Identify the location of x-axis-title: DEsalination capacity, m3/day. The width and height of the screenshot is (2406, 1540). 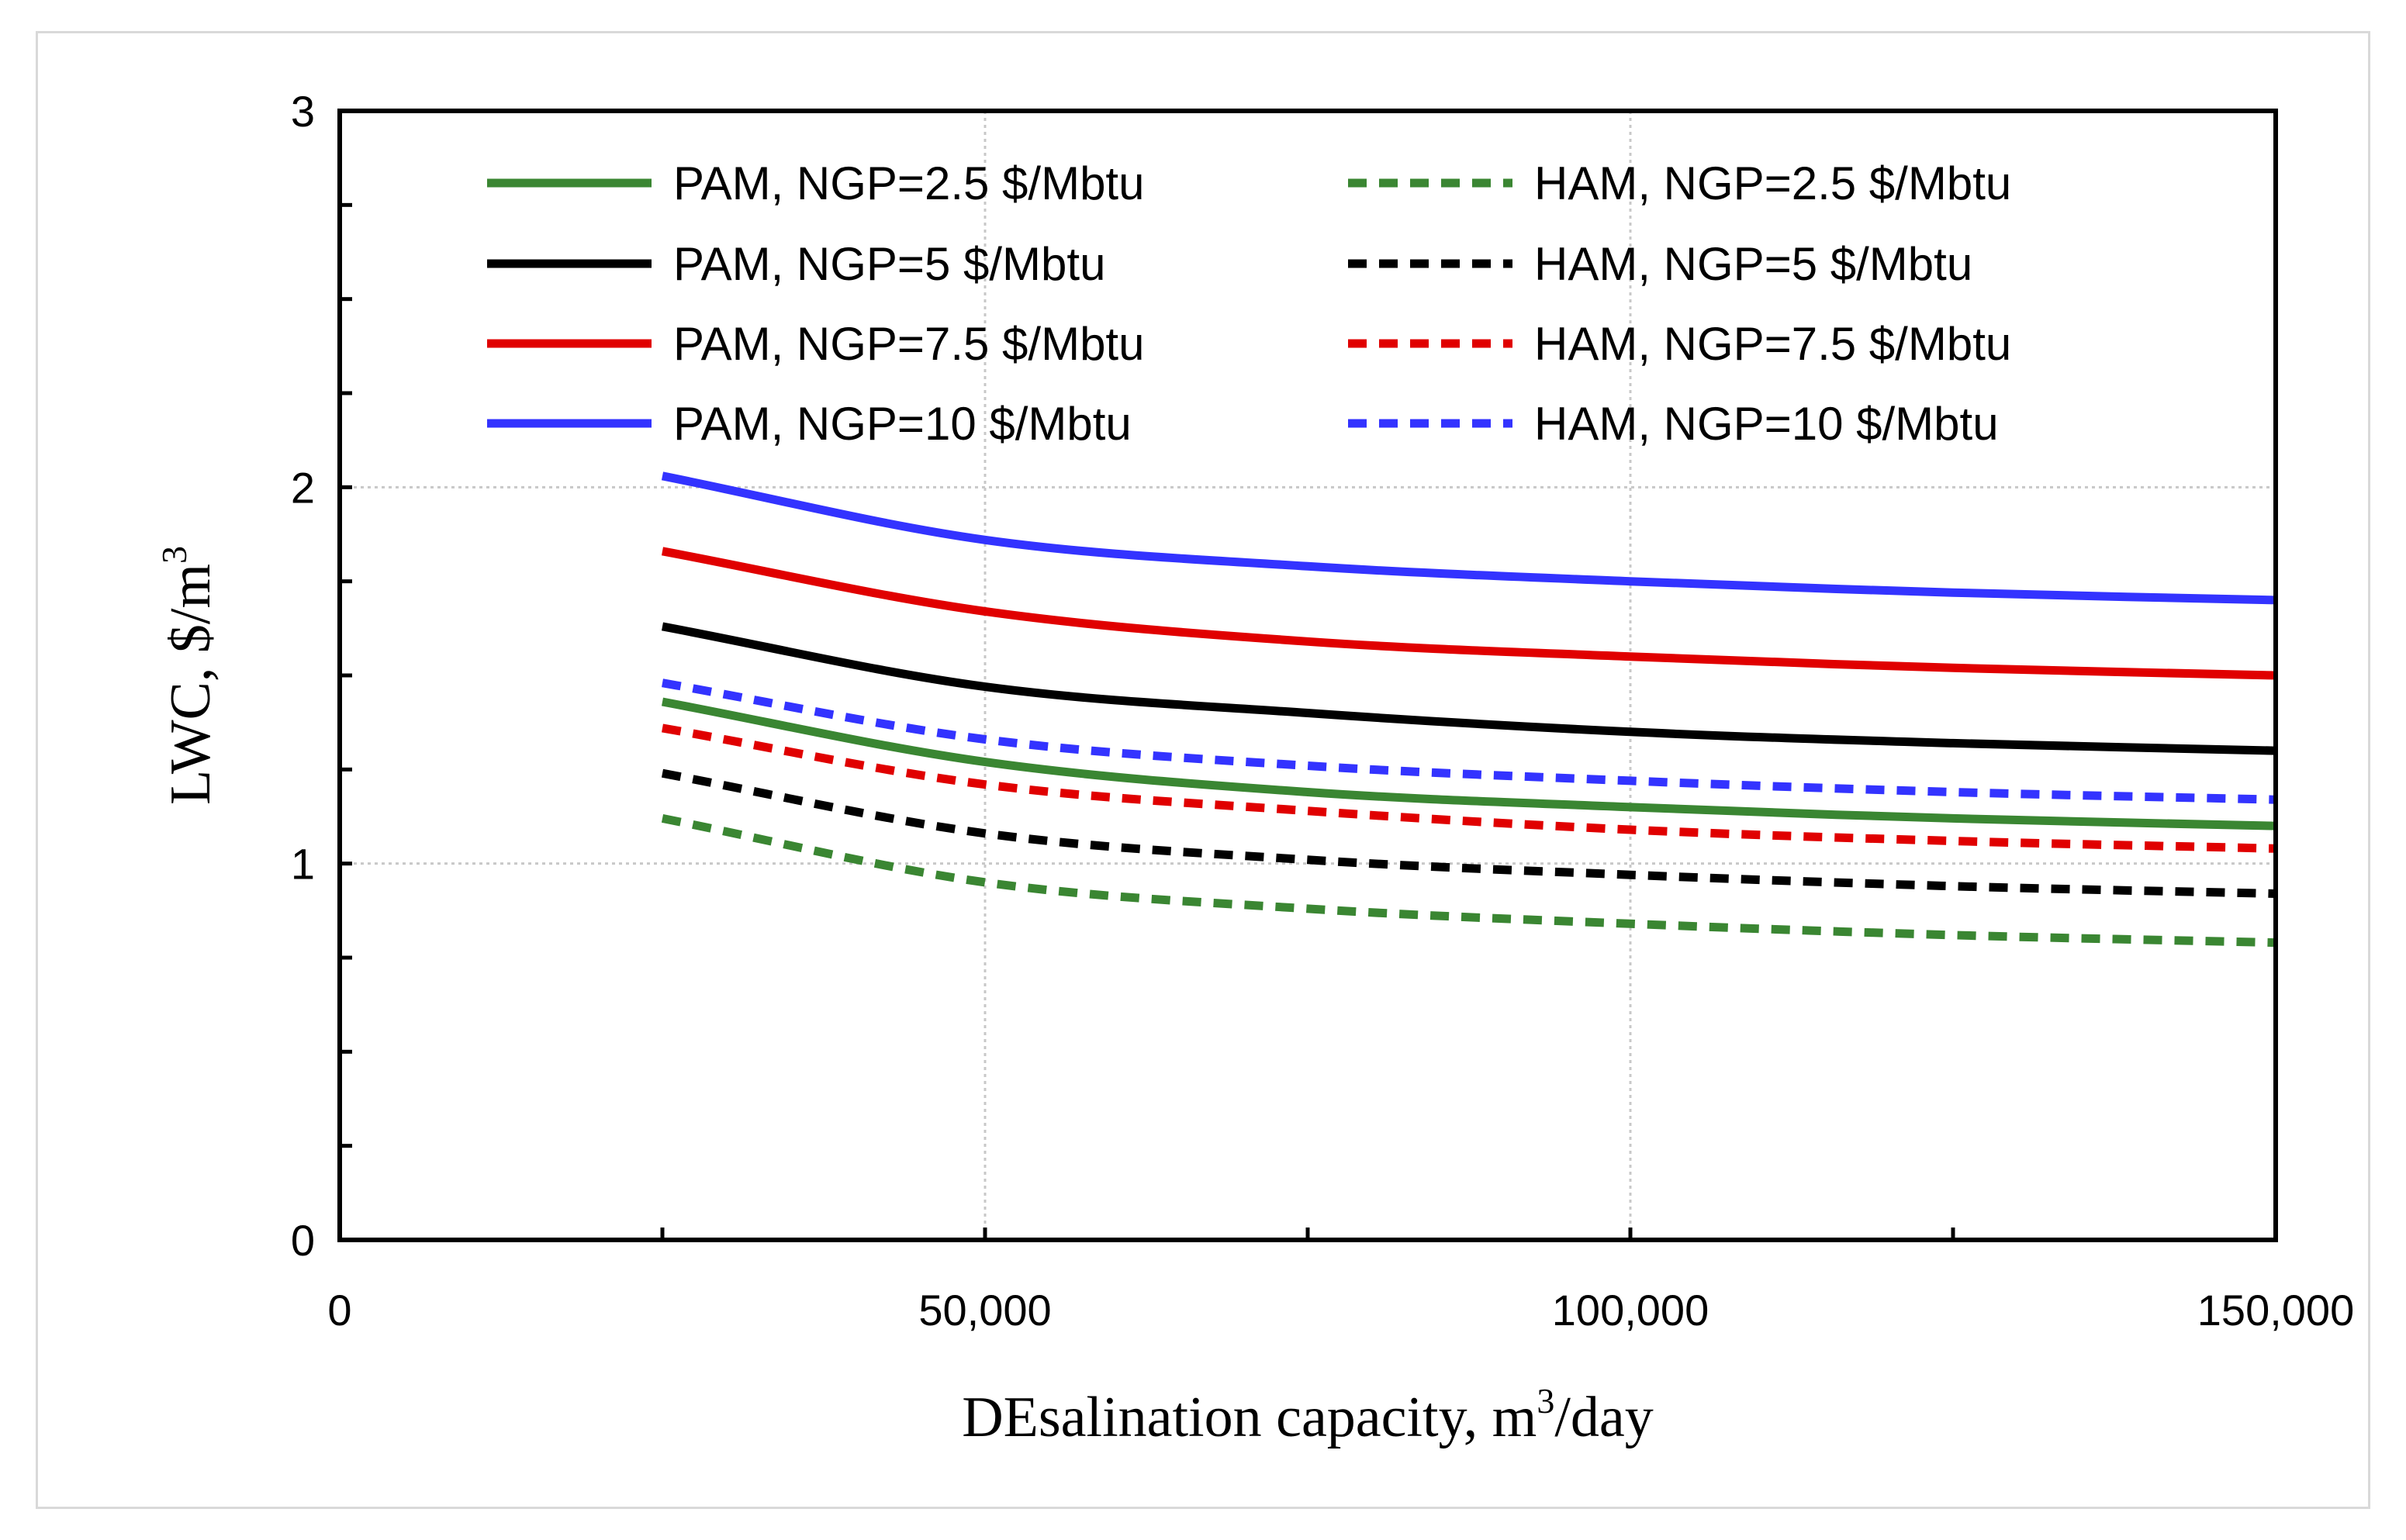
(1308, 1415).